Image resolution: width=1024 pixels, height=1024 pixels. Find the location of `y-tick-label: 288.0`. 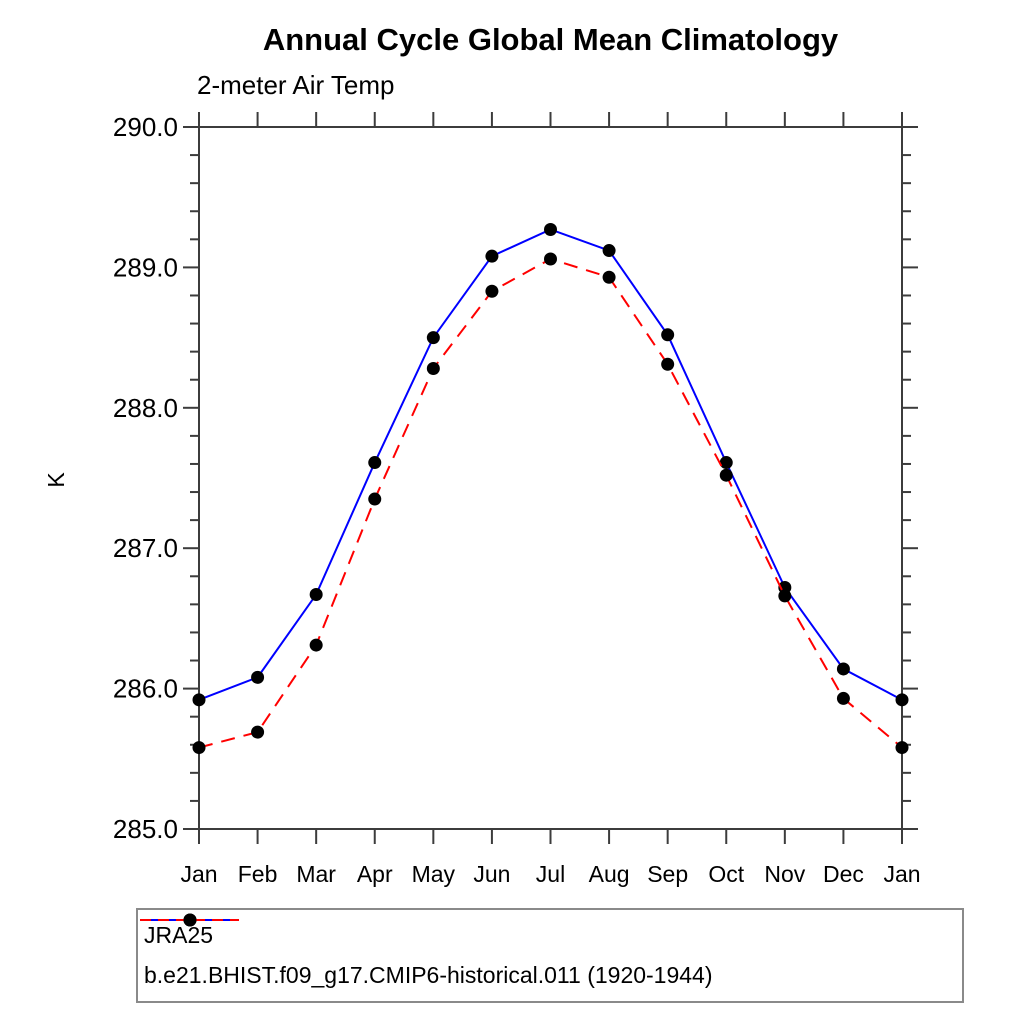

y-tick-label: 288.0 is located at coordinates (145, 408).